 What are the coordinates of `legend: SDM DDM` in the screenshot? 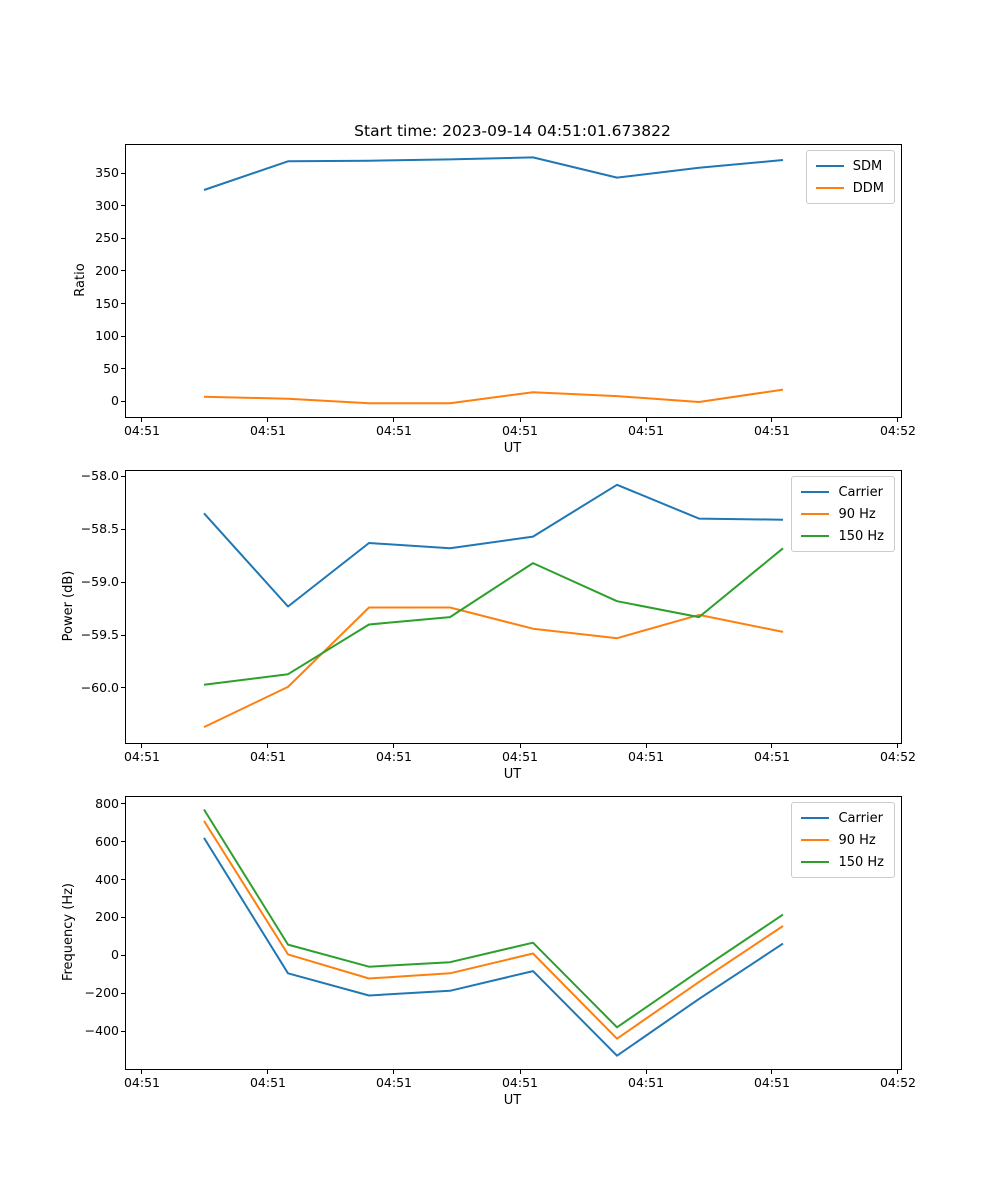 It's located at (850, 177).